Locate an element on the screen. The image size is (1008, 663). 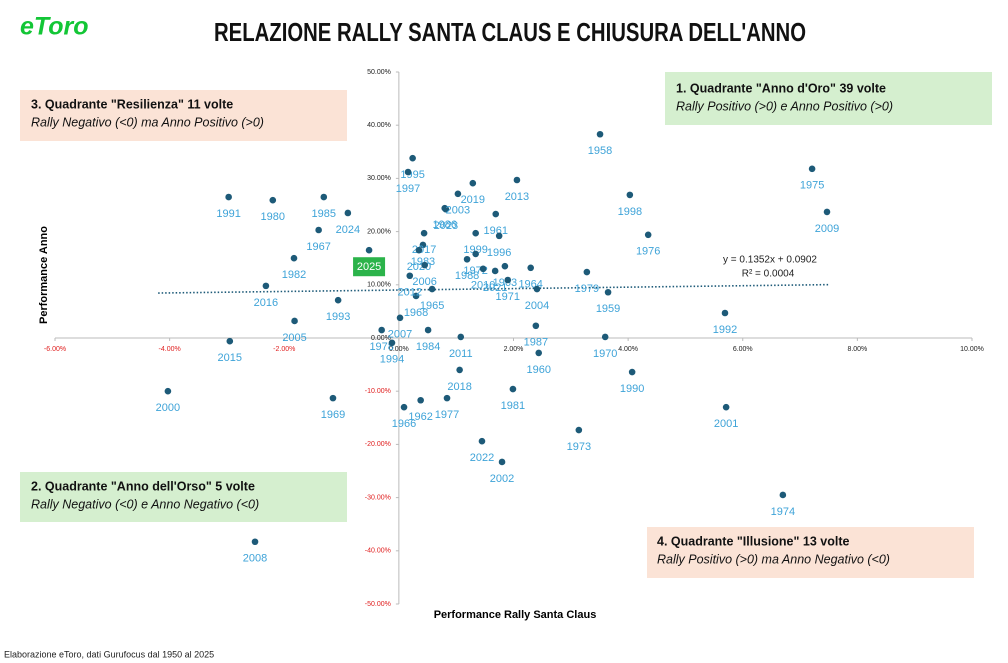
point-label: 2018 is located at coordinates (459, 387).